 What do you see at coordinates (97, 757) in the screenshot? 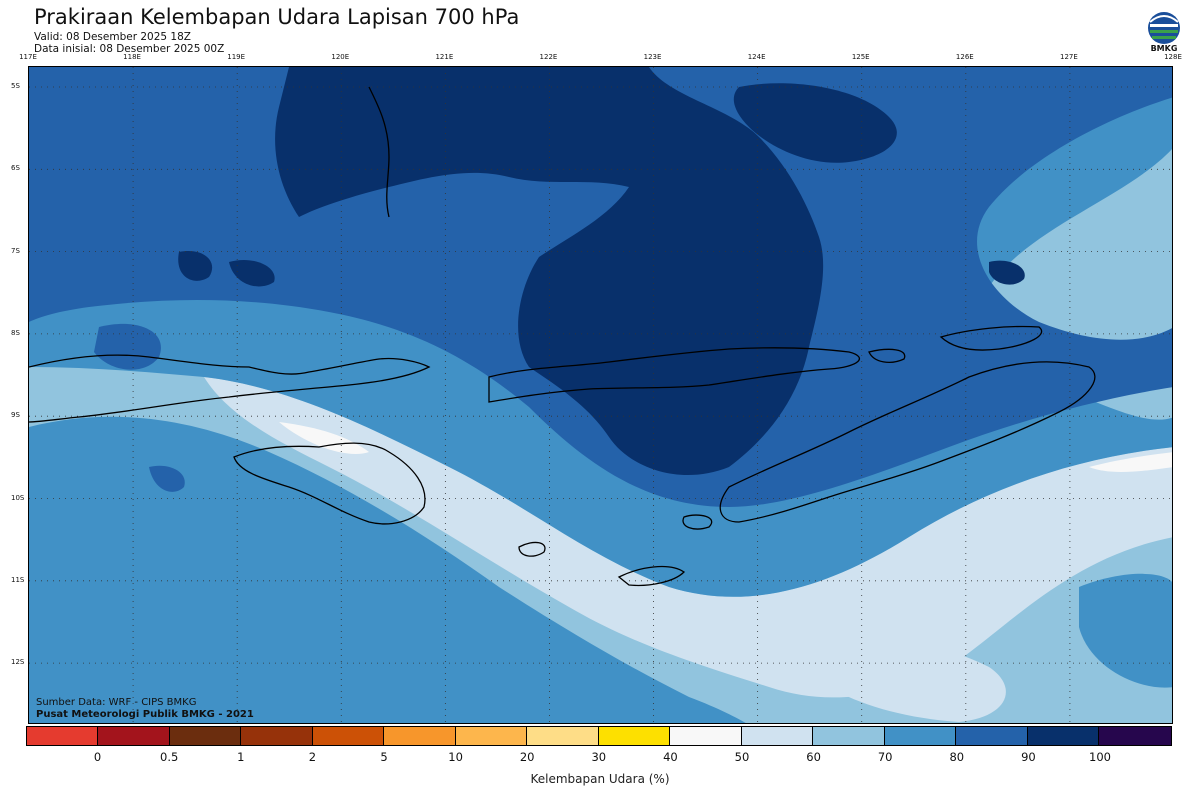
I see `colorbar-tick-label: 0` at bounding box center [97, 757].